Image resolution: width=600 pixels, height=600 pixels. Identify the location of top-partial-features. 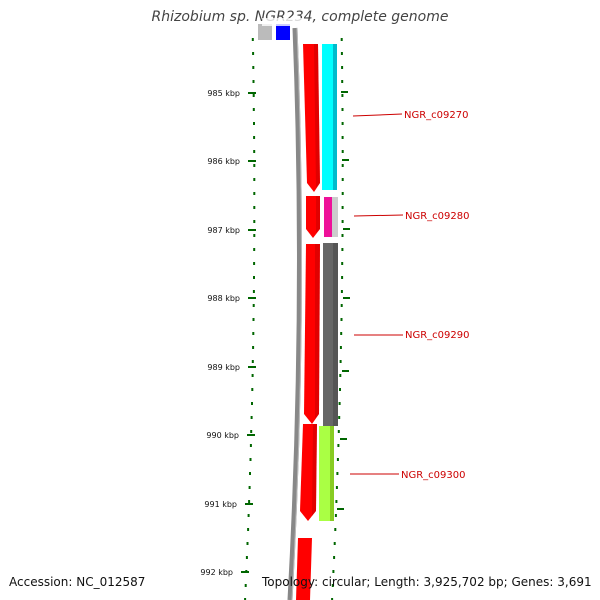
(280, 29).